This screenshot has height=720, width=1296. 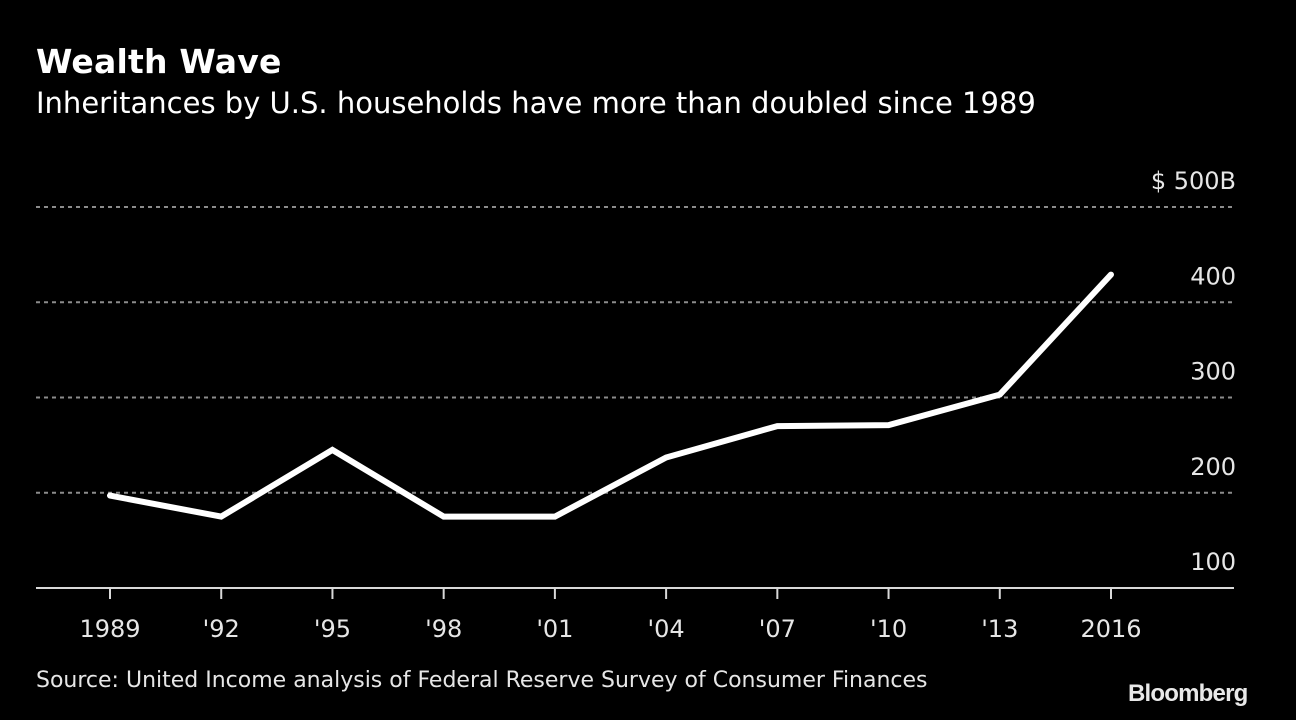 What do you see at coordinates (332, 629) in the screenshot?
I see `x-tick-label: '95` at bounding box center [332, 629].